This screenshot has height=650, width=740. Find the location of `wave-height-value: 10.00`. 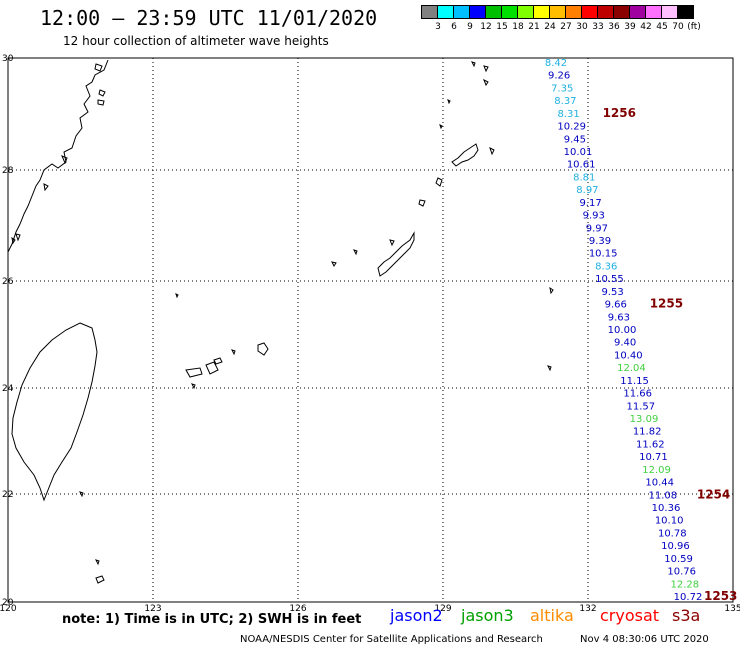

wave-height-value: 10.00 is located at coordinates (622, 330).